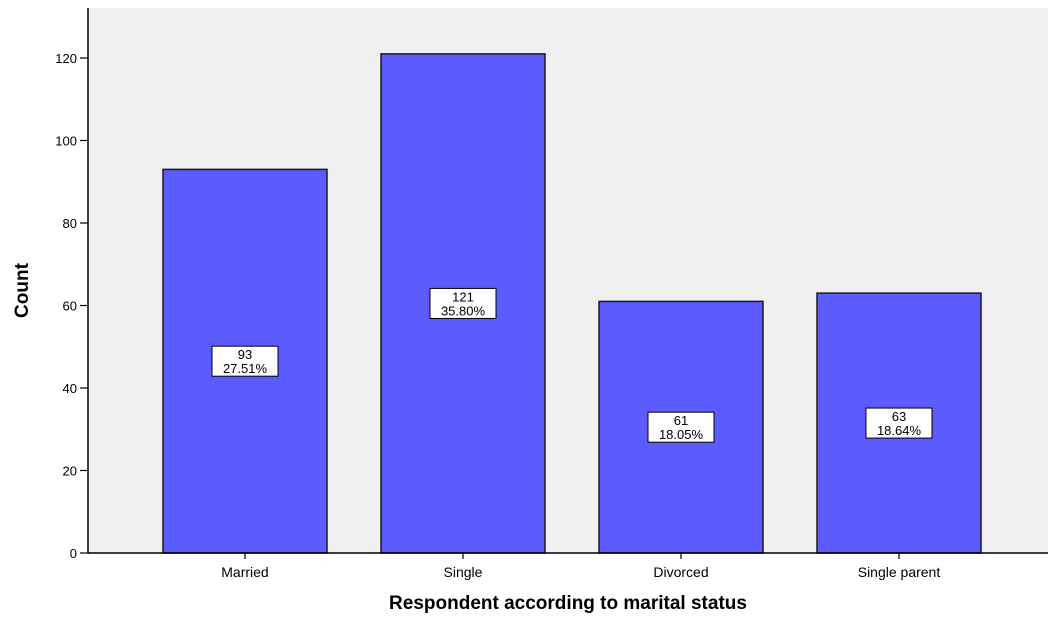 This screenshot has width=1048, height=621. Describe the element at coordinates (66, 141) in the screenshot. I see `y-tick-label: 100` at that location.